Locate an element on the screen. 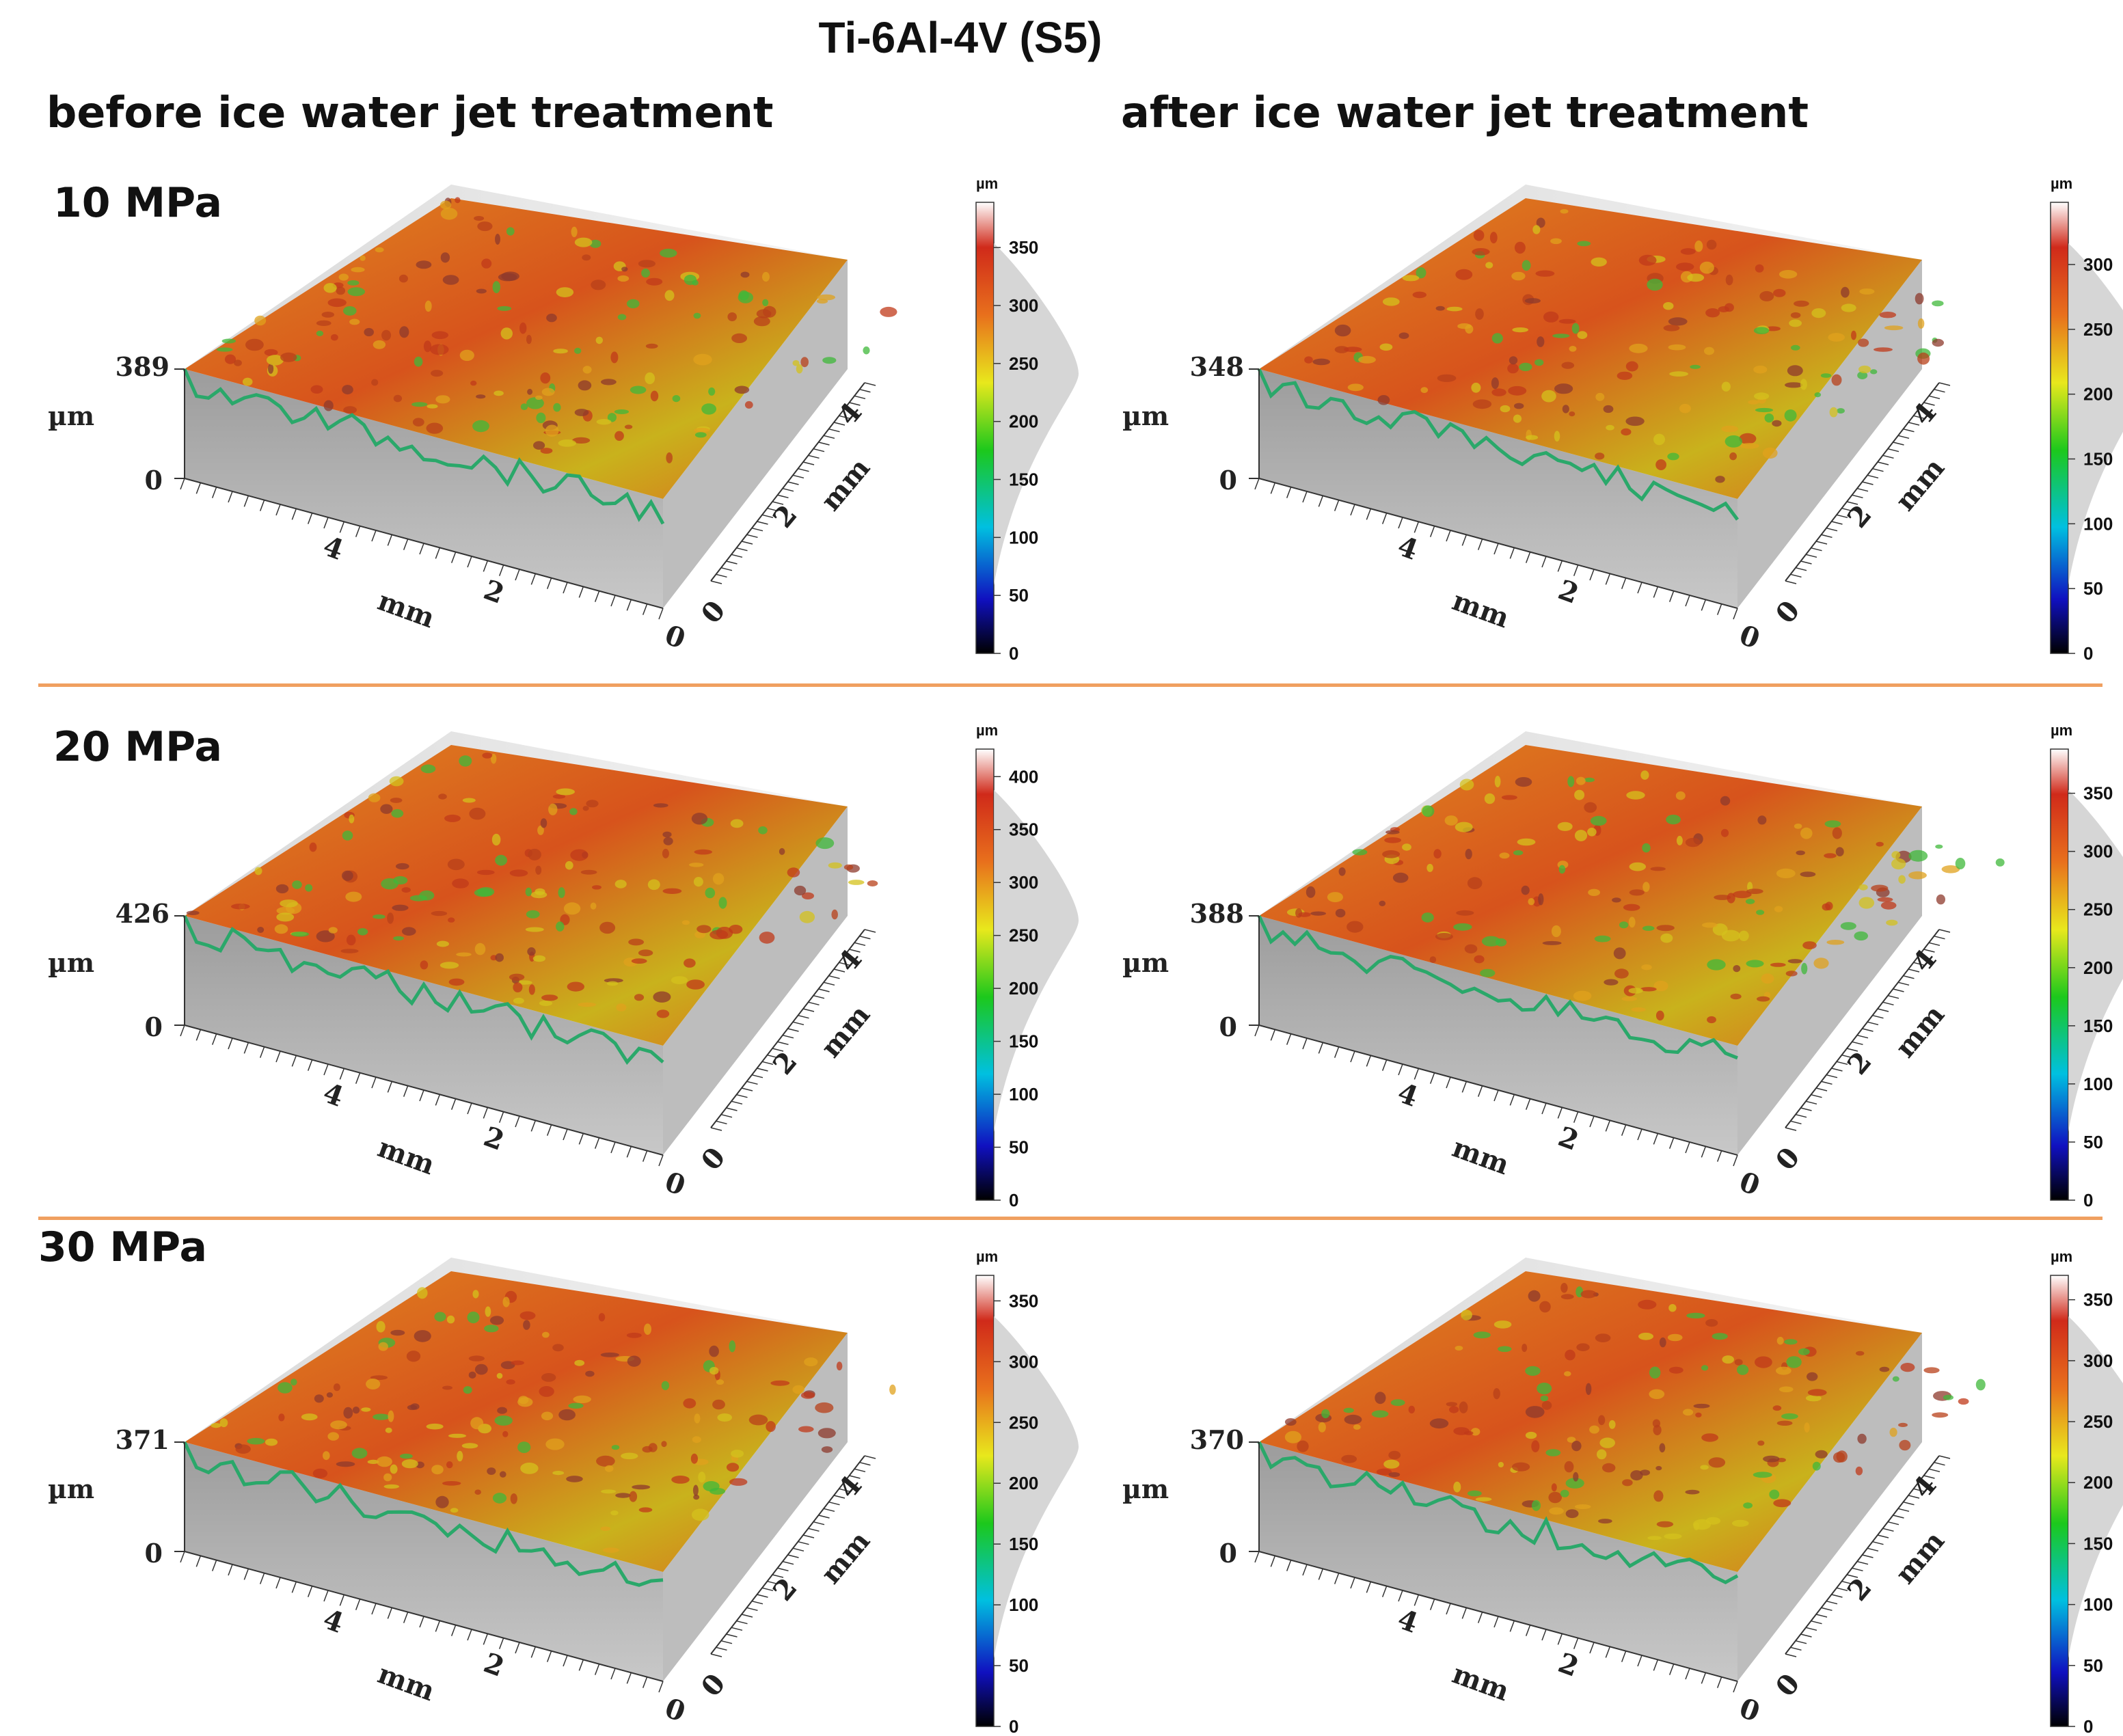  z-unit-label: µm is located at coordinates (71, 962).